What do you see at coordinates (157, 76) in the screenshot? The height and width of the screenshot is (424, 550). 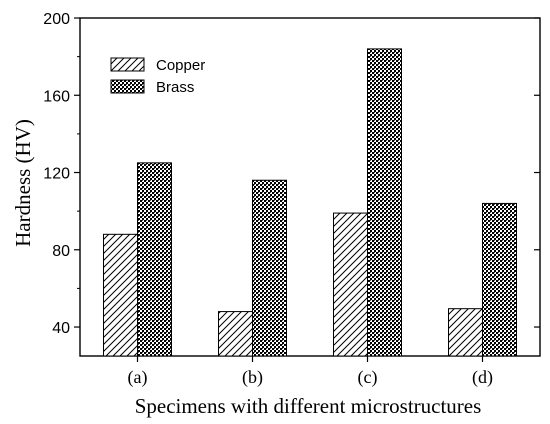 I see `legend: Copper Brass` at bounding box center [157, 76].